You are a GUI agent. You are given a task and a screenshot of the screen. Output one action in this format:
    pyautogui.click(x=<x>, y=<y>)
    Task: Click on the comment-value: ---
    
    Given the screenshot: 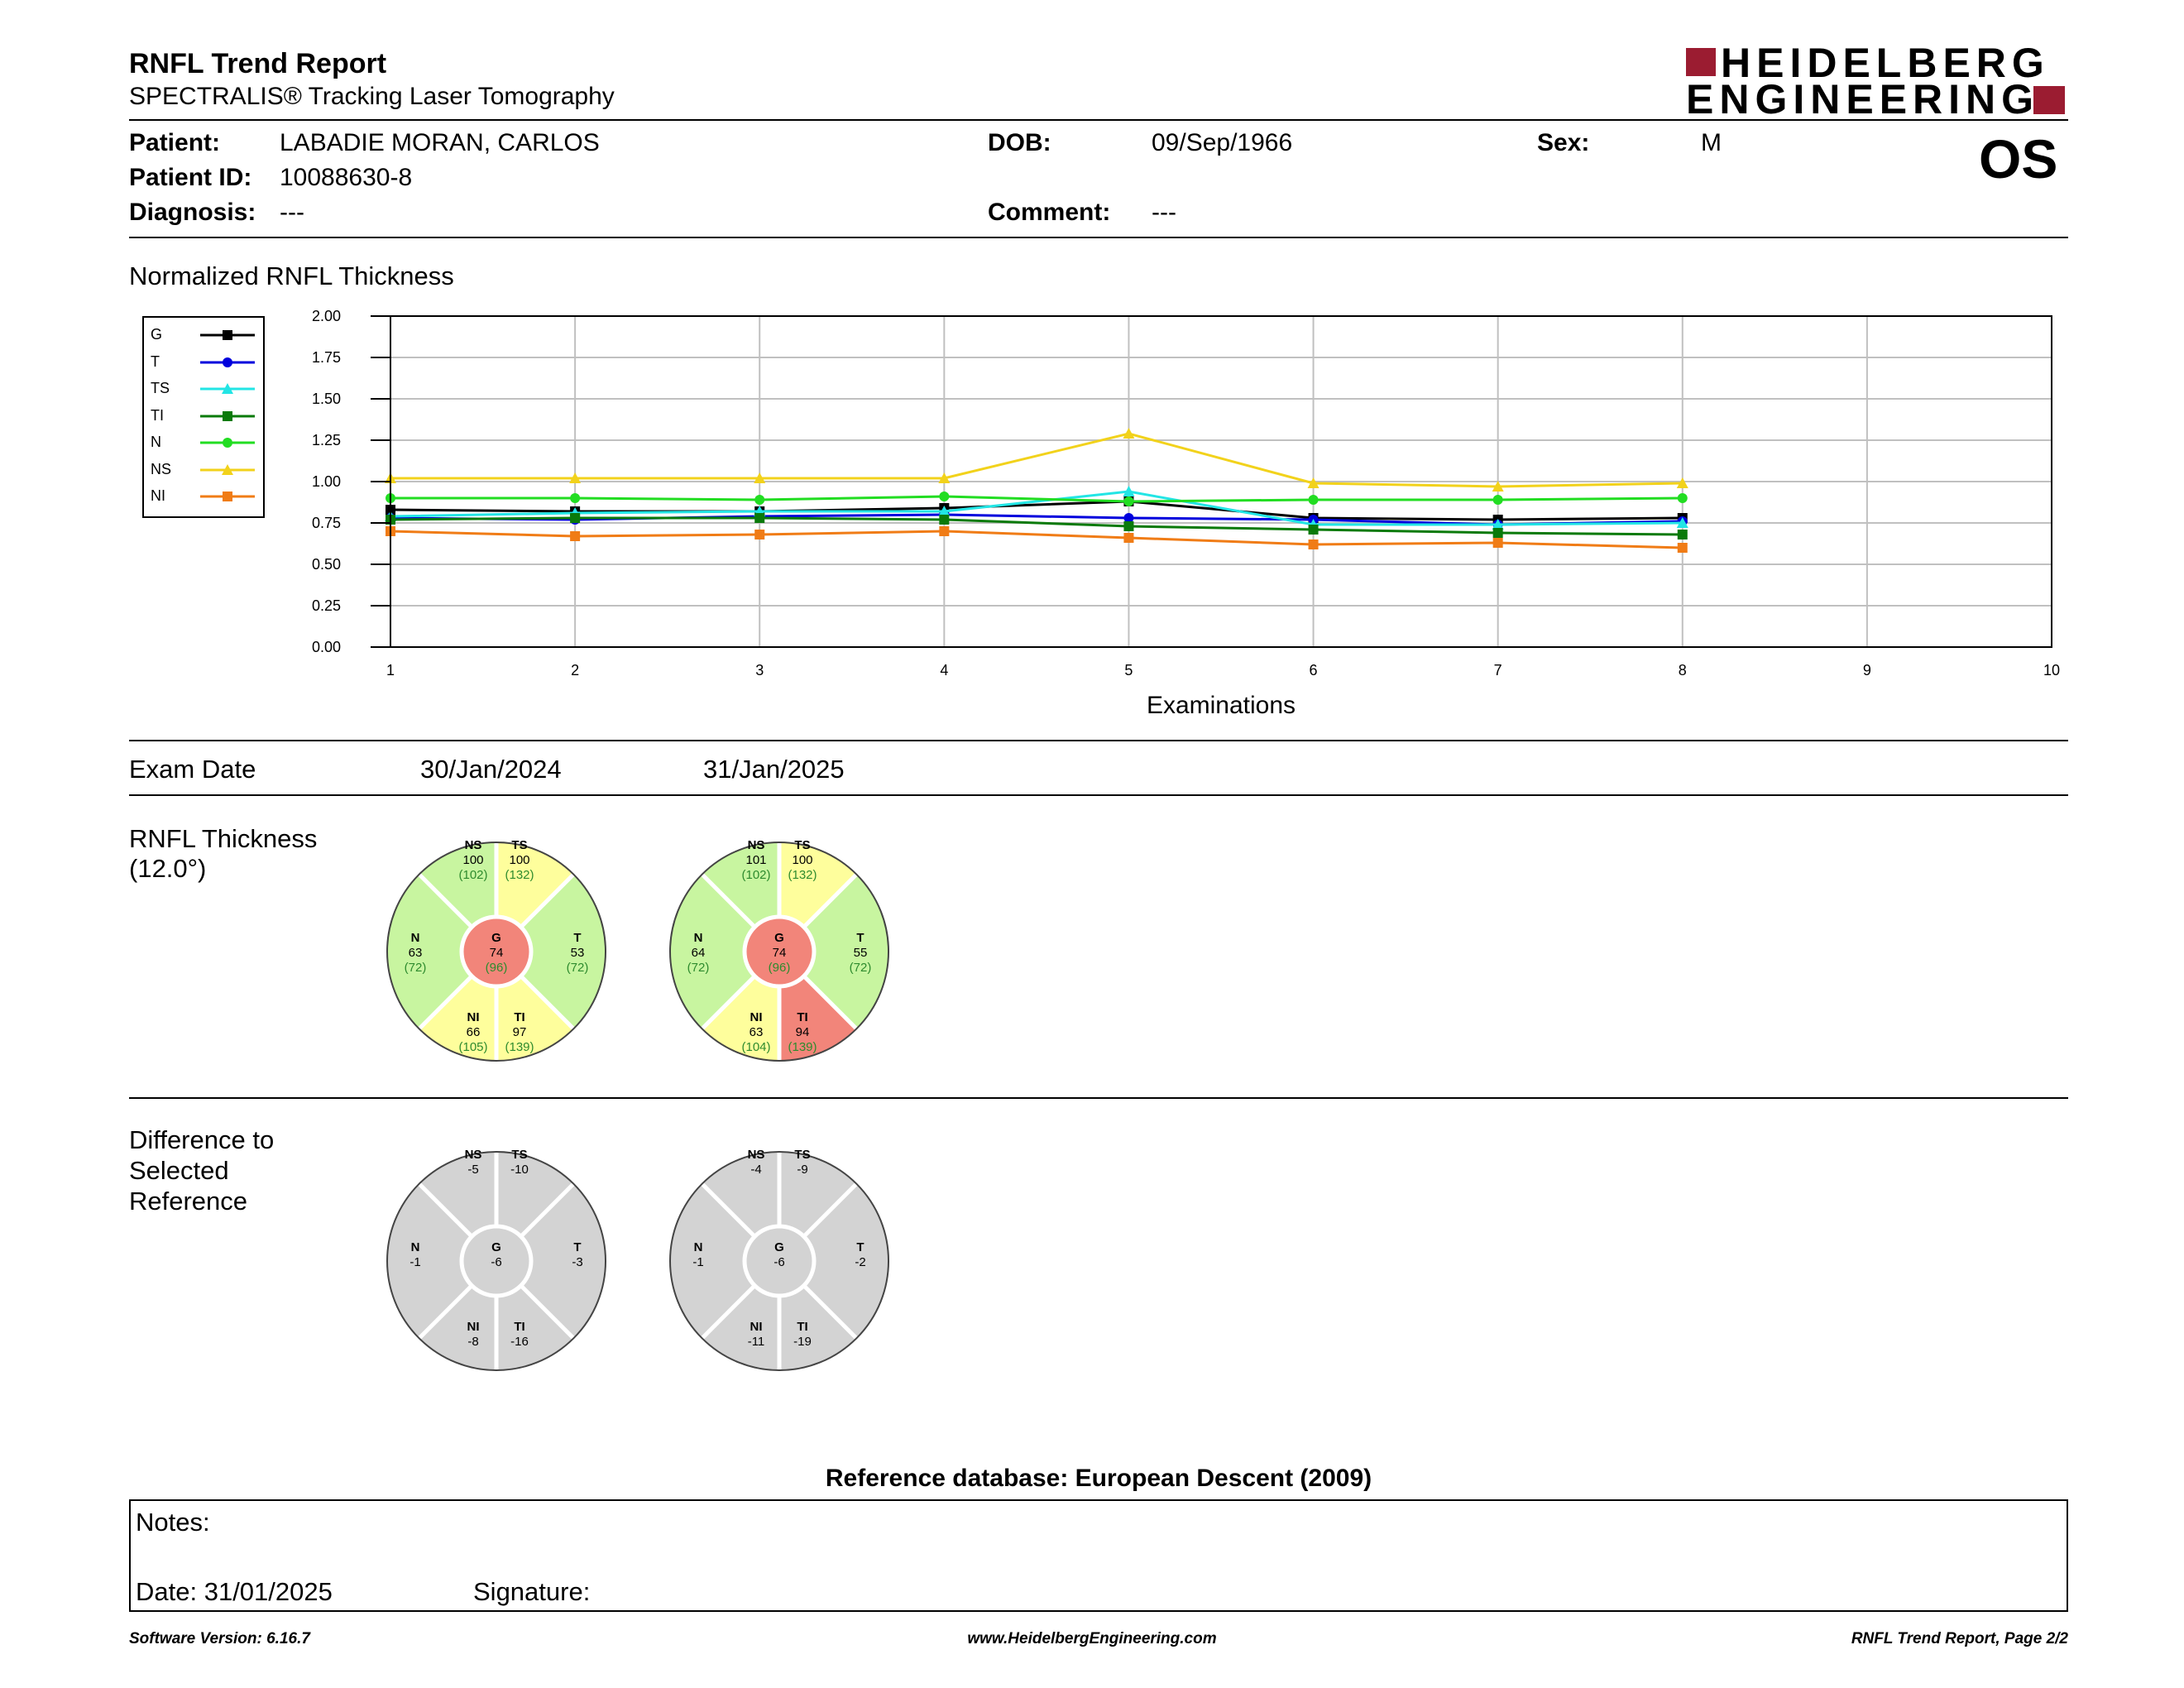 What is the action you would take?
    pyautogui.click(x=1164, y=212)
    